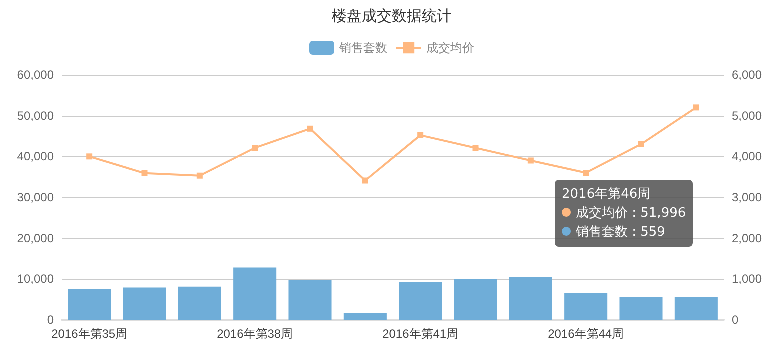  I want to click on annotation: 销售套数 : 559, so click(621, 232).